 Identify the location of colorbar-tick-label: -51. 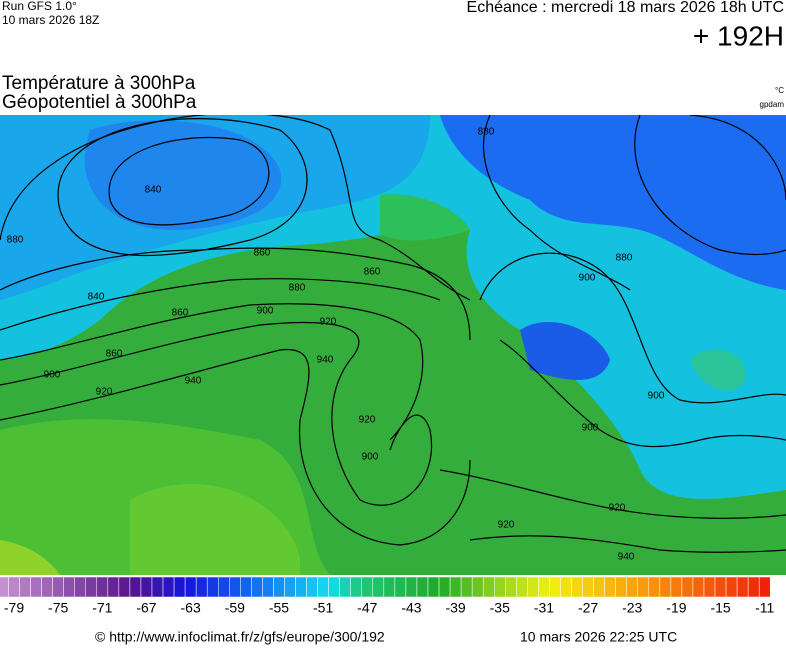
(323, 608).